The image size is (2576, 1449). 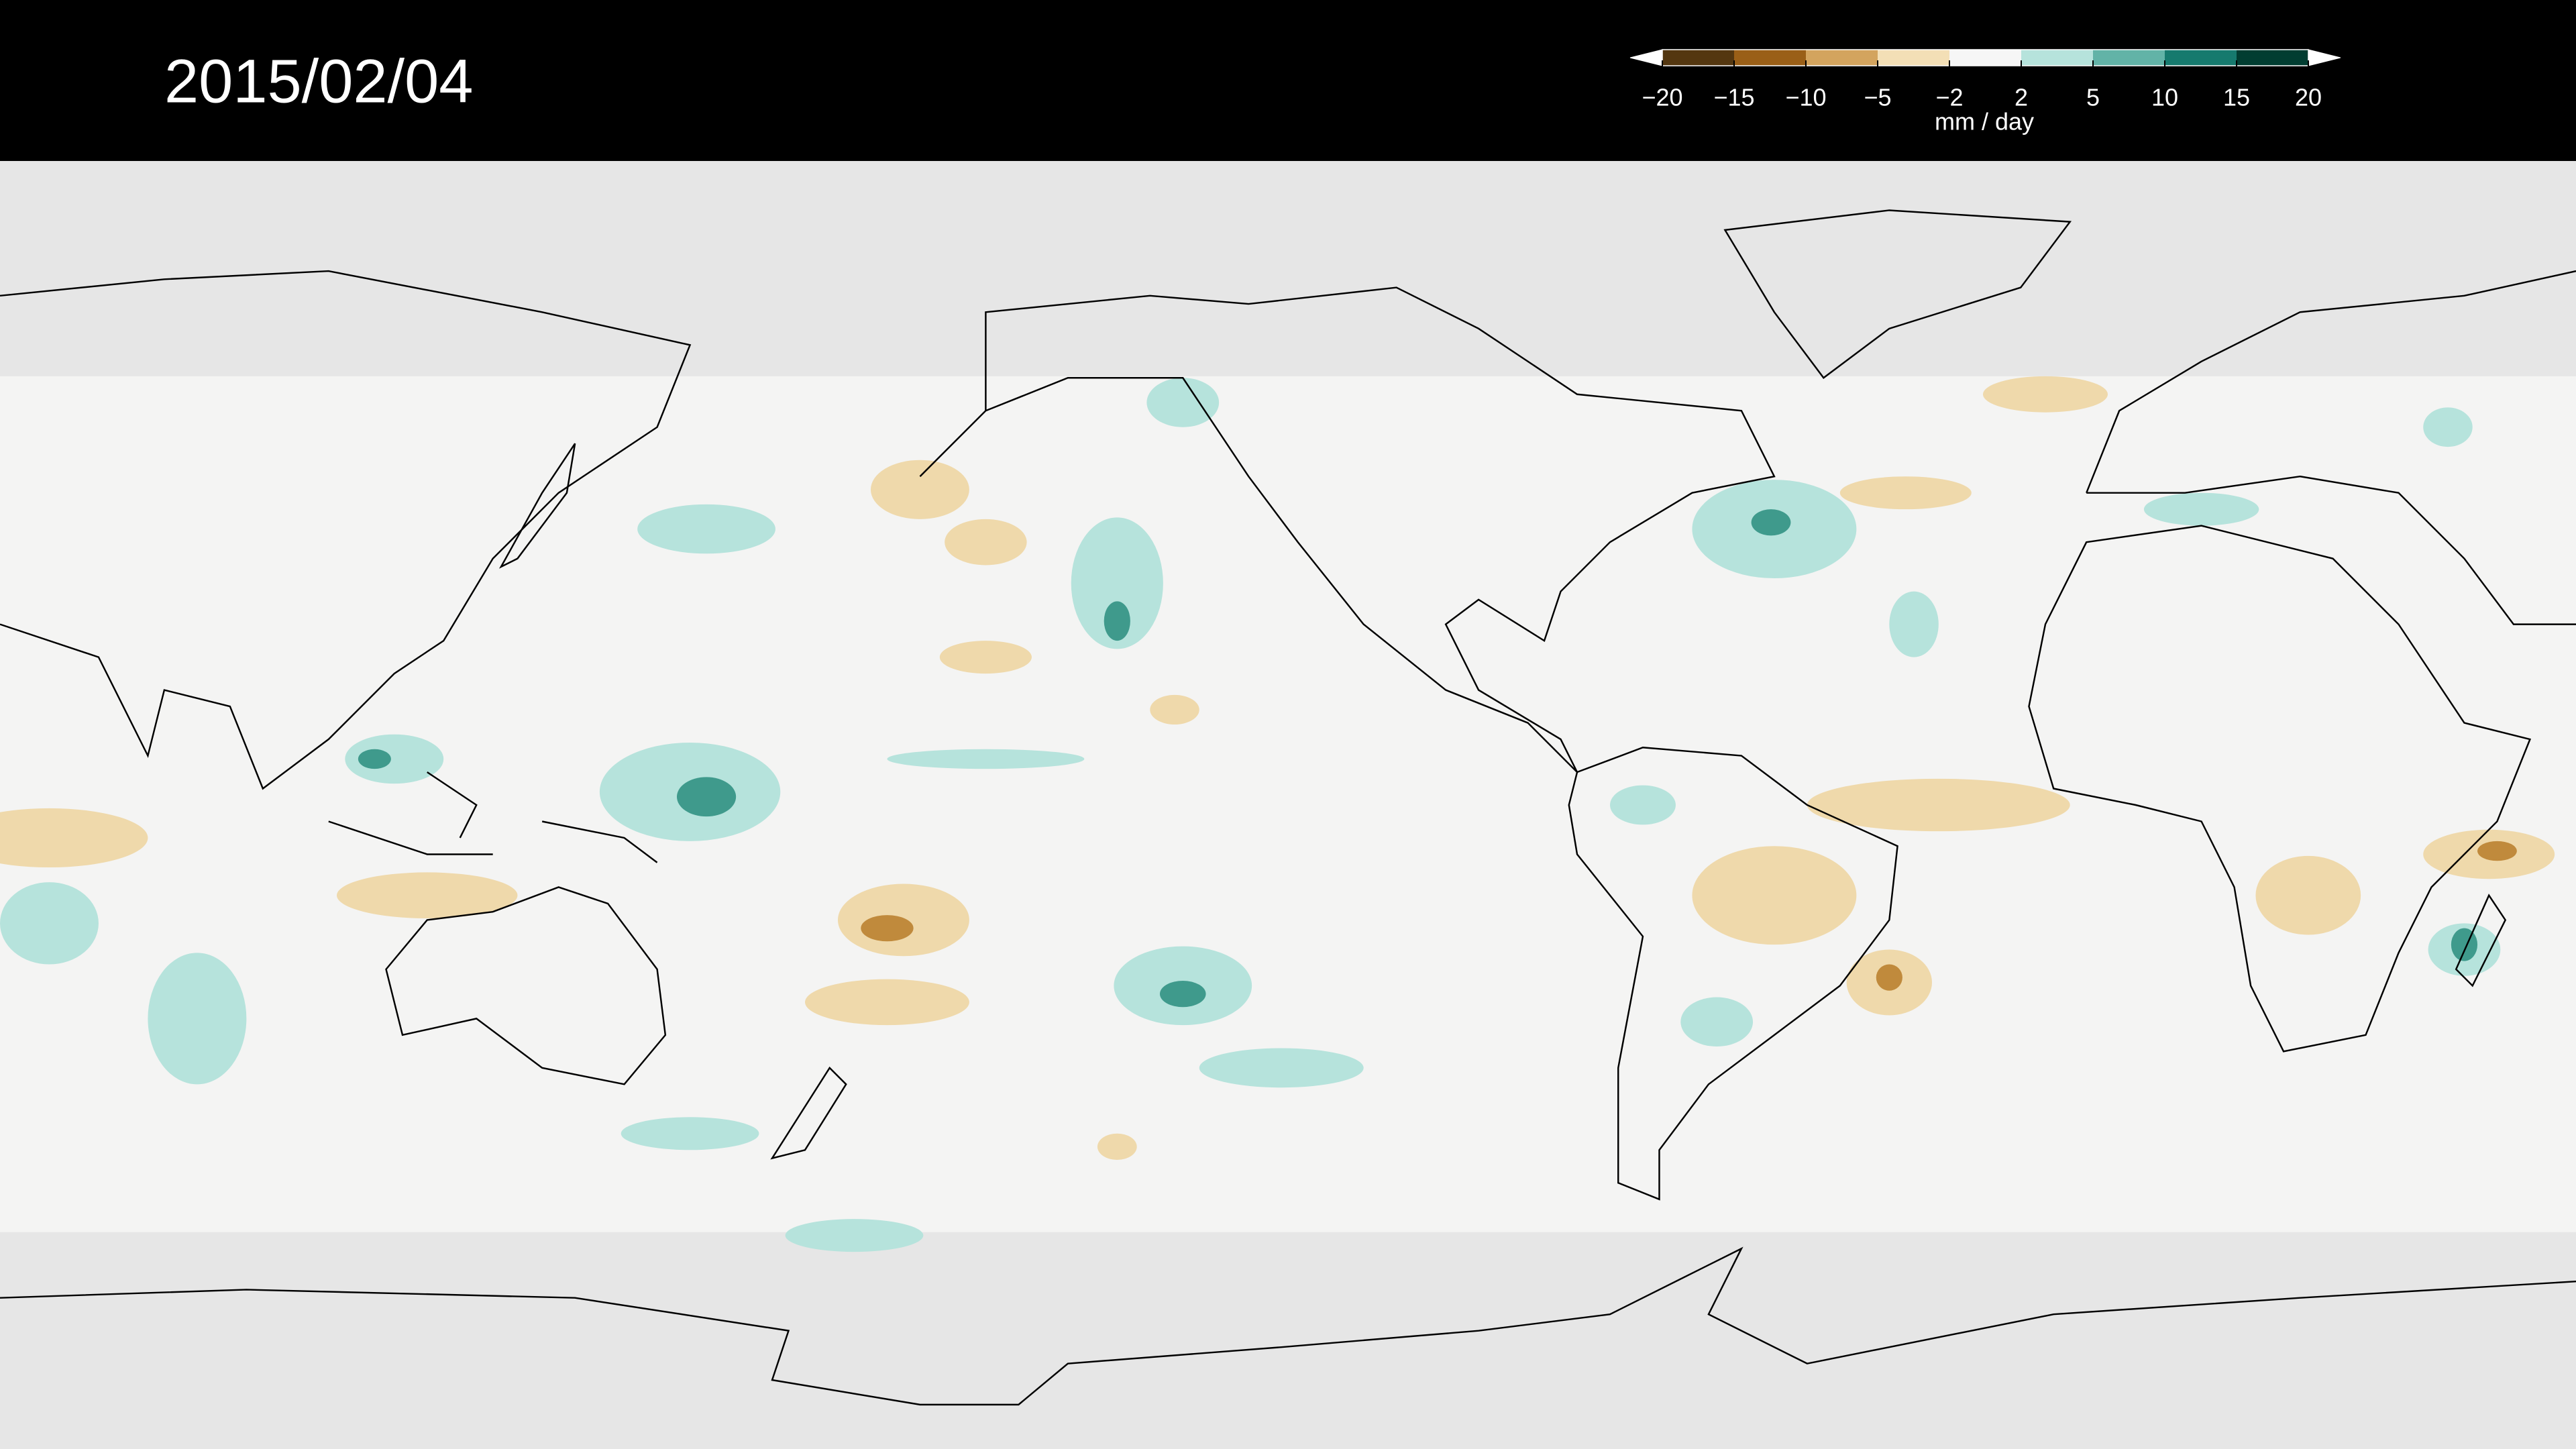 What do you see at coordinates (2093, 97) in the screenshot?
I see `colorbar-tick-label: 5` at bounding box center [2093, 97].